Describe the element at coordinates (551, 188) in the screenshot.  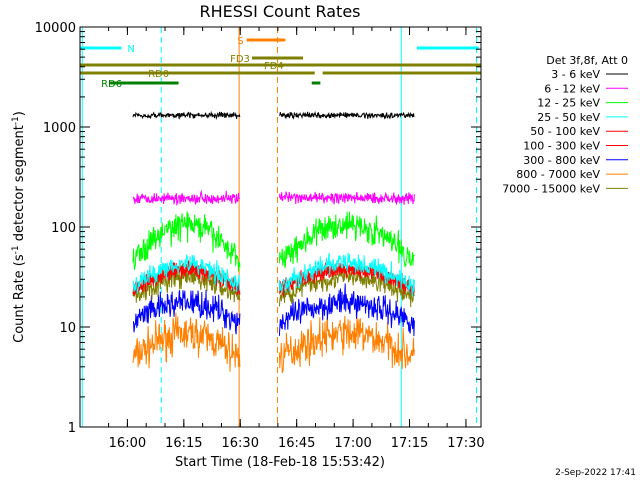
I see `legend-label-8: 7000 - 15000 keV` at that location.